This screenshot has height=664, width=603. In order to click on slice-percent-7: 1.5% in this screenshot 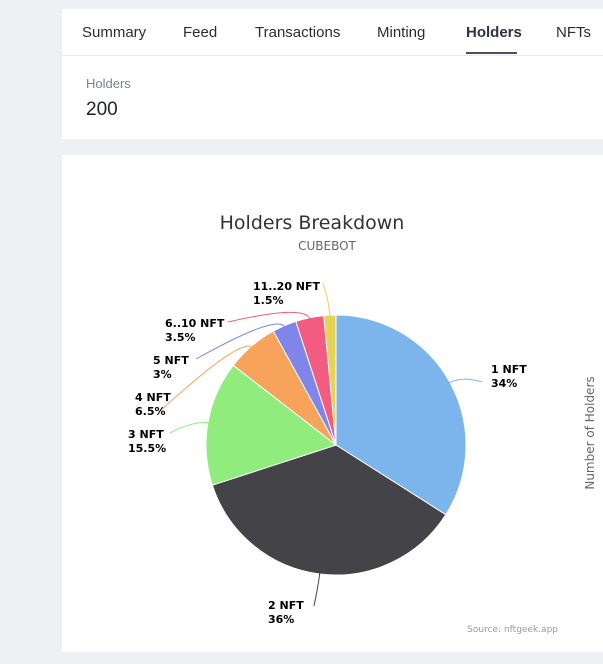, I will do `click(268, 300)`.